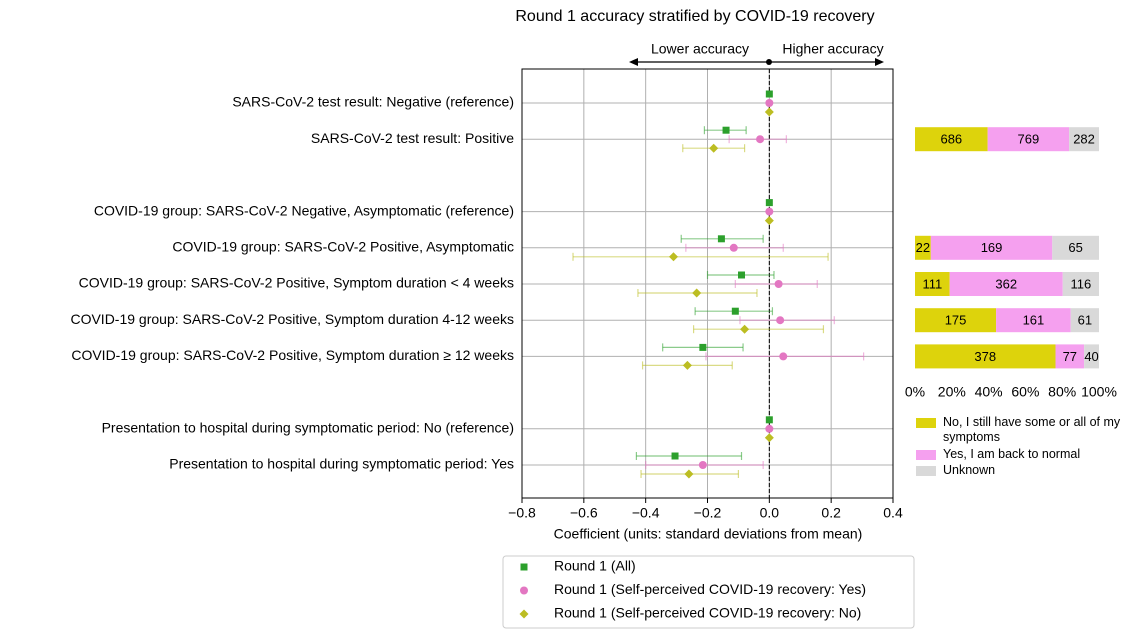 This screenshot has width=1129, height=629. I want to click on legend-item: Unknown, so click(969, 470).